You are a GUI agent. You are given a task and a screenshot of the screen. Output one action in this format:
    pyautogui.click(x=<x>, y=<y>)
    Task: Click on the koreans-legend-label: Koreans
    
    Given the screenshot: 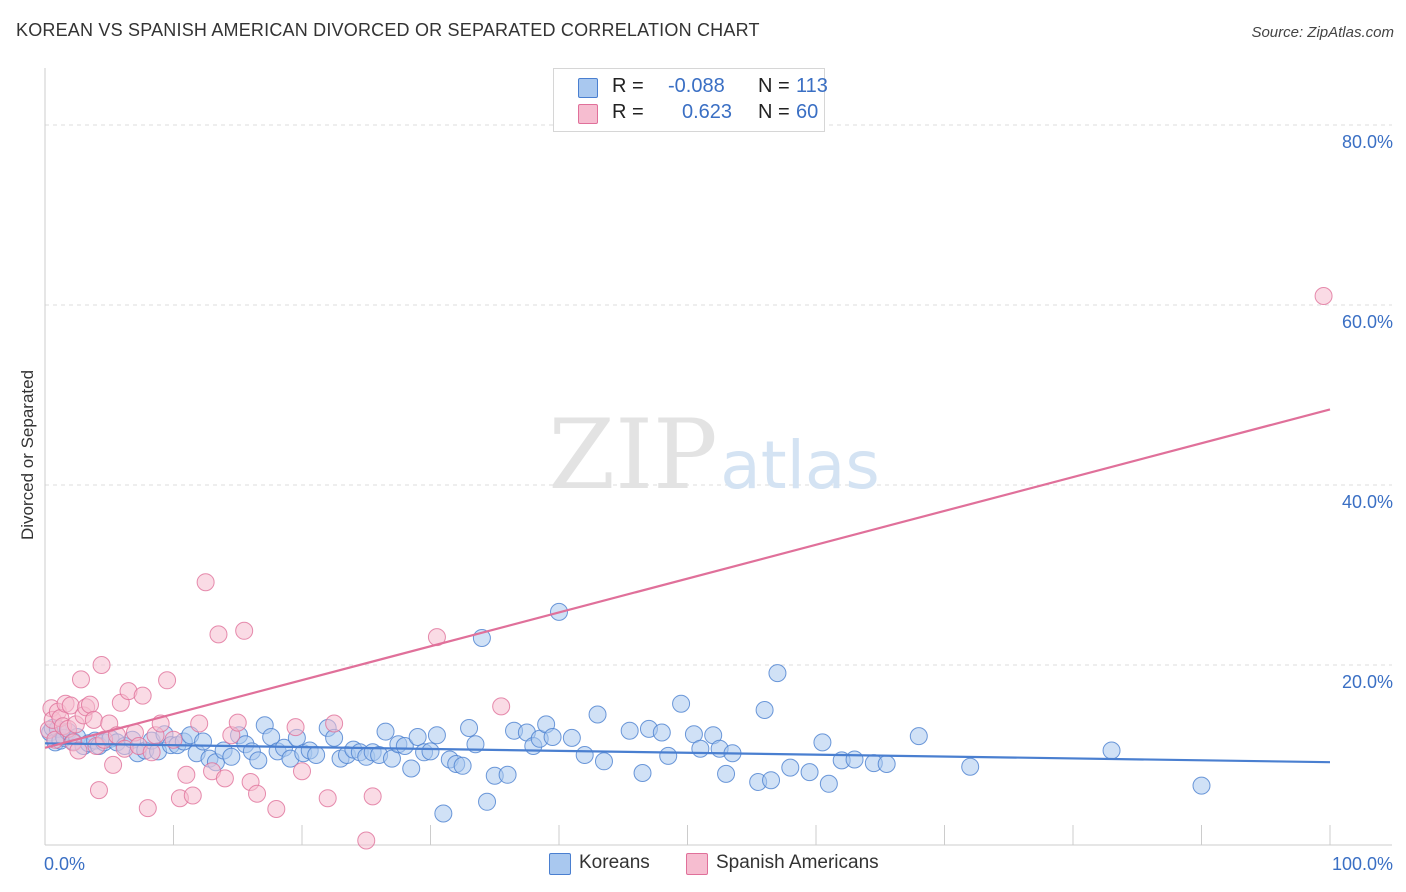 What is the action you would take?
    pyautogui.click(x=614, y=862)
    